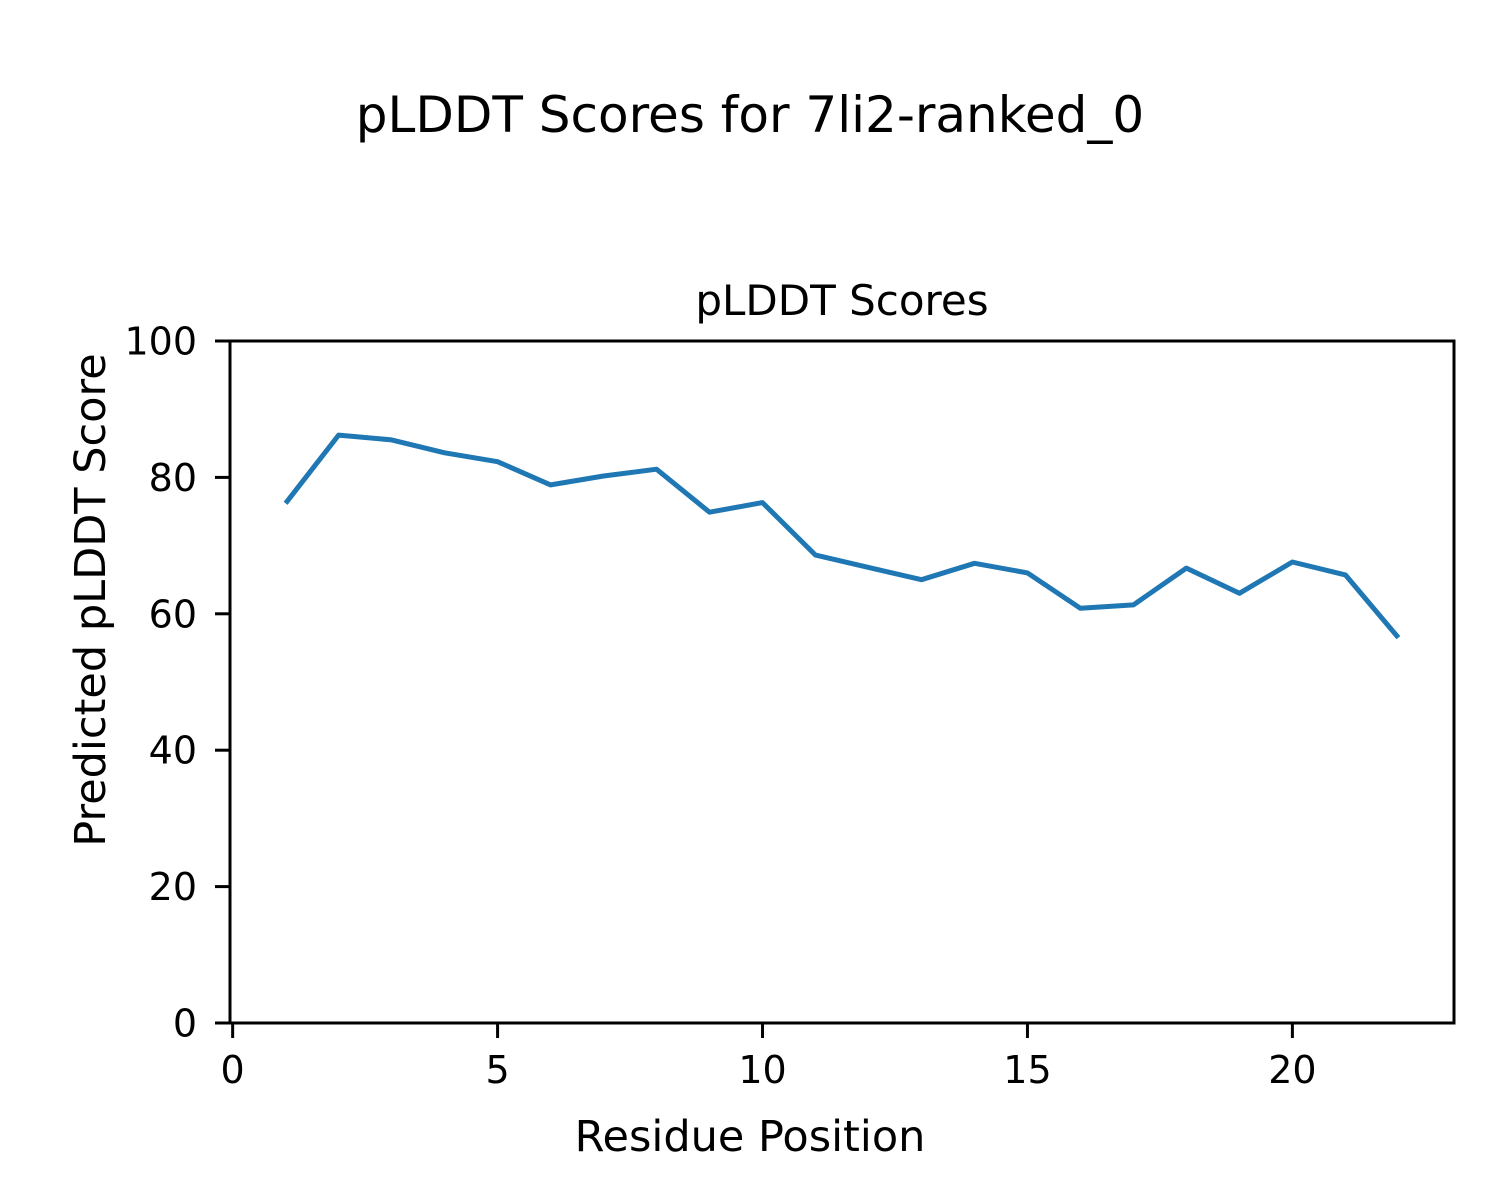 Image resolution: width=1500 pixels, height=1200 pixels. I want to click on x-tick-label: 10, so click(762, 1070).